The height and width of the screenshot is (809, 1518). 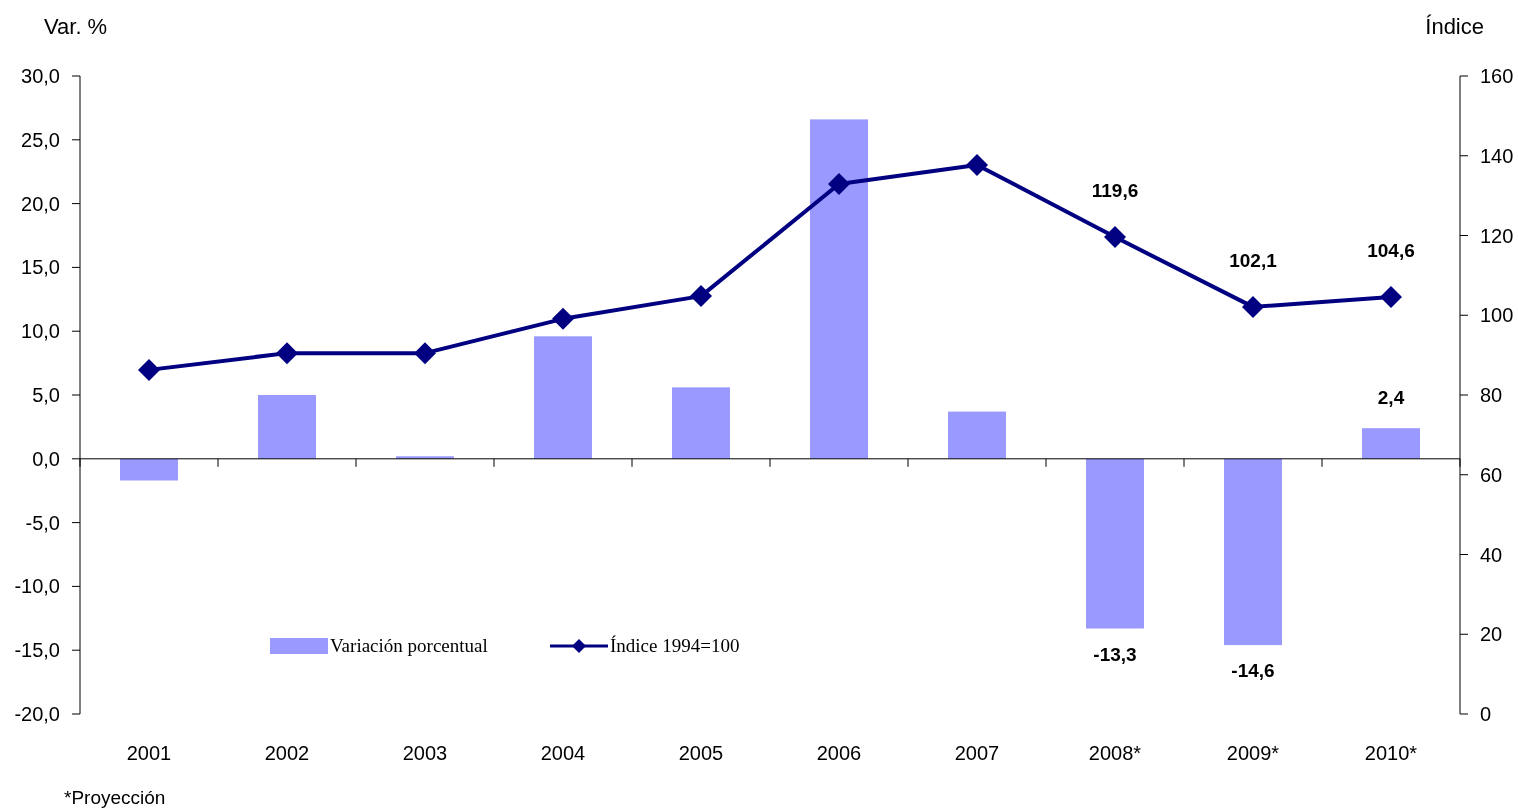 I want to click on x-tick-label: 2003, so click(x=425, y=753).